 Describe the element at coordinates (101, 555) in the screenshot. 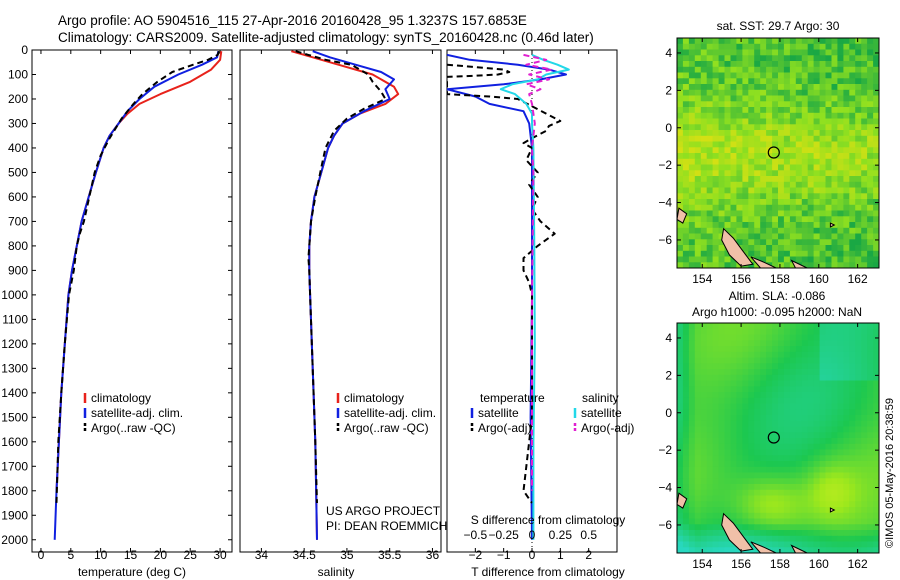

I see `x-tick-label: 10` at that location.